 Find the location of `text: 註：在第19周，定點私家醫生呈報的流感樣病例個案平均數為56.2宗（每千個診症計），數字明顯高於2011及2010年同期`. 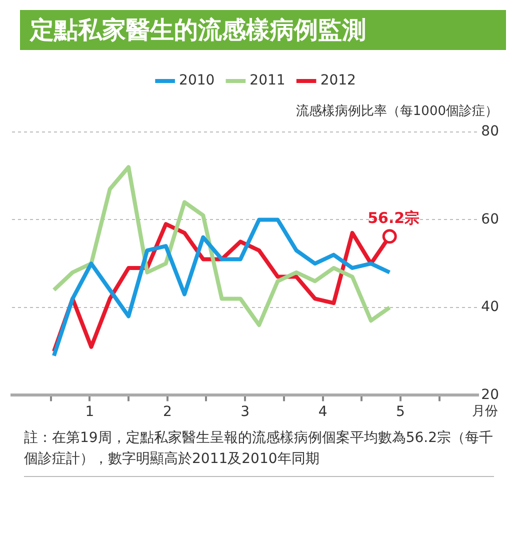

text: 註：在第19周，定點私家醫生呈報的流感樣病例個案平均數為56.2宗（每千個診症計），數字明顯高於2011及2010年同期 is located at coordinates (259, 449).